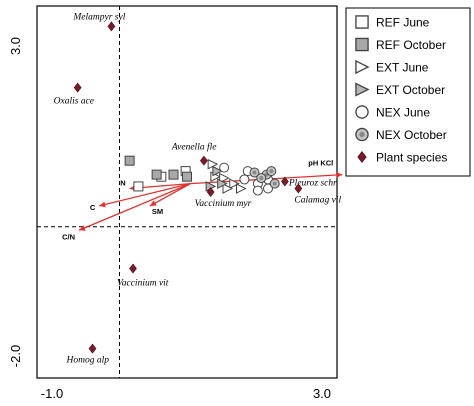  What do you see at coordinates (143, 284) in the screenshot?
I see `species-label: Vaccinium vit` at bounding box center [143, 284].